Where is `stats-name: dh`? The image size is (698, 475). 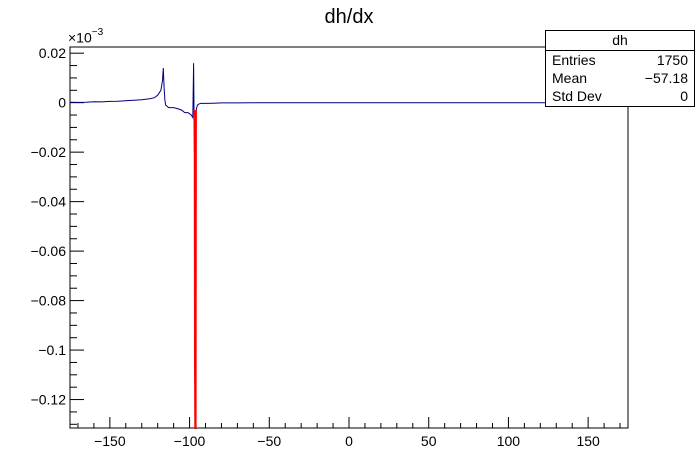 stats-name: dh is located at coordinates (620, 41).